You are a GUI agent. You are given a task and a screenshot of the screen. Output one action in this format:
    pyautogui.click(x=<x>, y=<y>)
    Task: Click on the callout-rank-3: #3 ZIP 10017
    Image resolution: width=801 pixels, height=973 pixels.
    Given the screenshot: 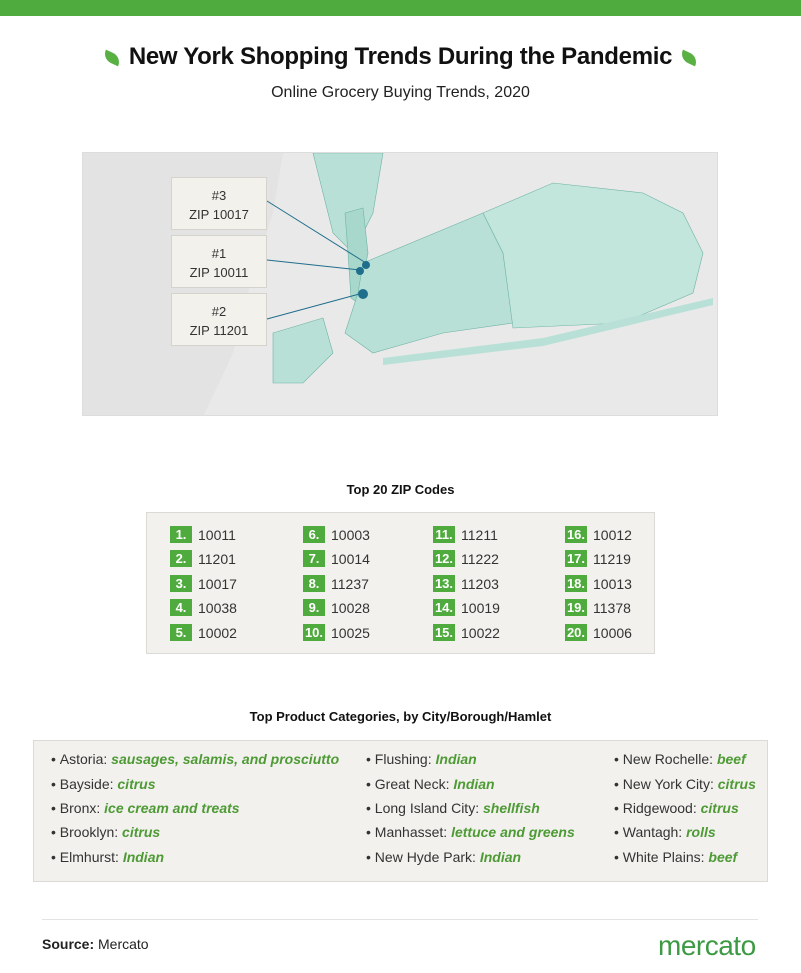 What is the action you would take?
    pyautogui.click(x=219, y=203)
    